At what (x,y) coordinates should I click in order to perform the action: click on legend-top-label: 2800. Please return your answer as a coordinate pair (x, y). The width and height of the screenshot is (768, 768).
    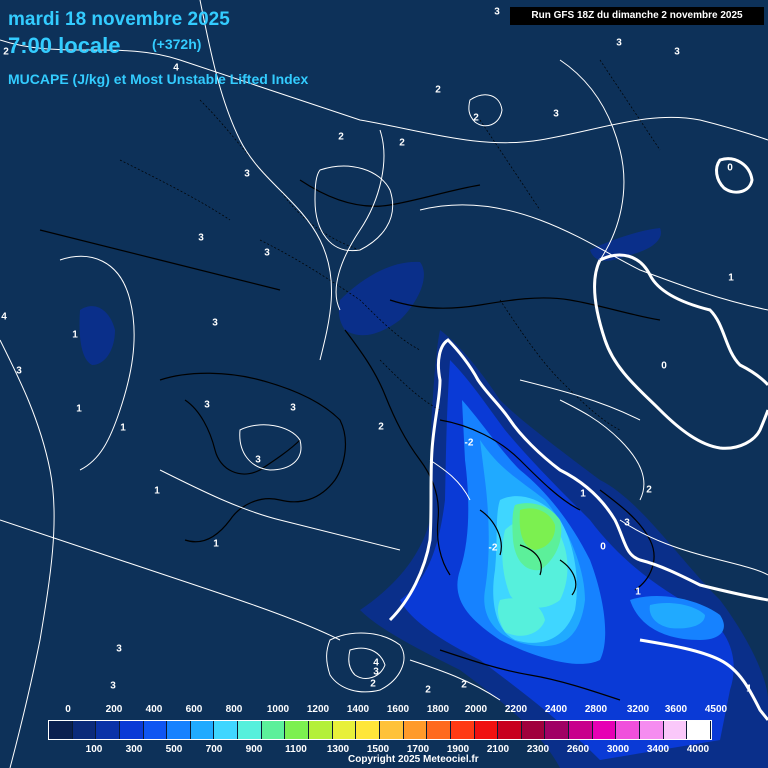
    Looking at the image, I should click on (596, 709).